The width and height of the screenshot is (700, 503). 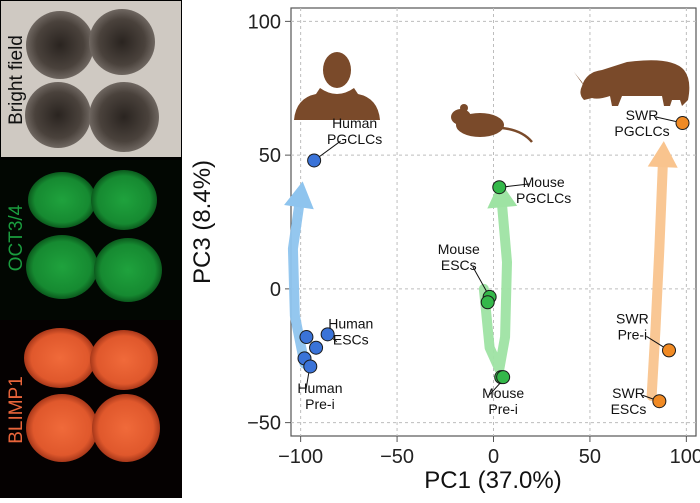 What do you see at coordinates (337, 86) in the screenshot?
I see `human-silhouette-icon` at bounding box center [337, 86].